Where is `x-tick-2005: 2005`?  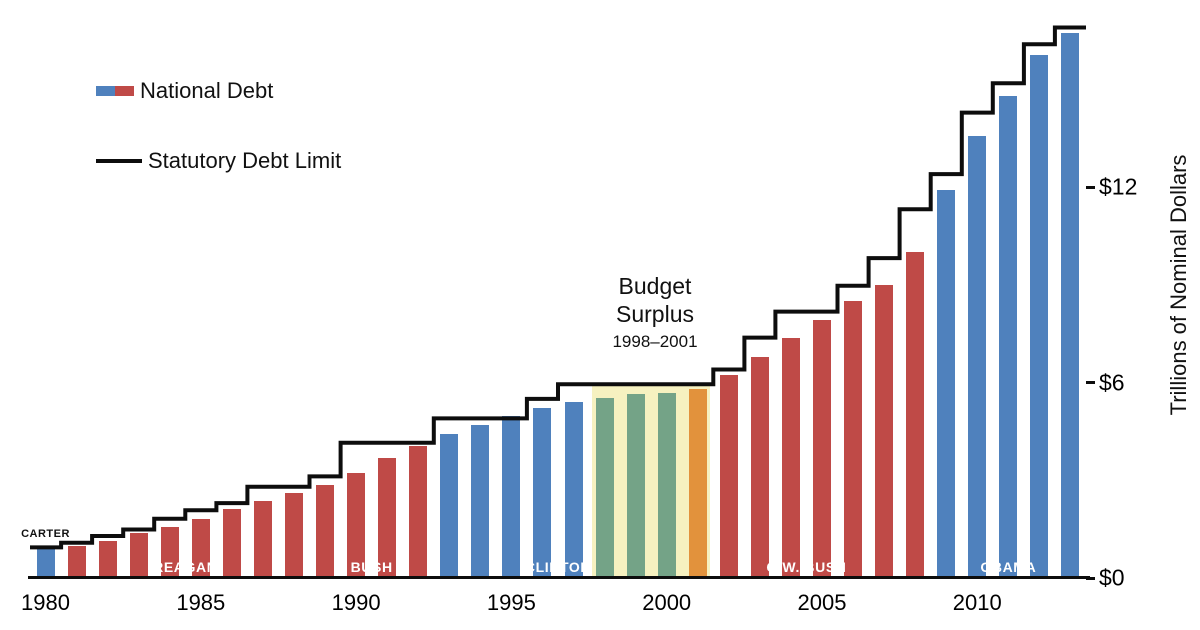
x-tick-2005: 2005 is located at coordinates (822, 602).